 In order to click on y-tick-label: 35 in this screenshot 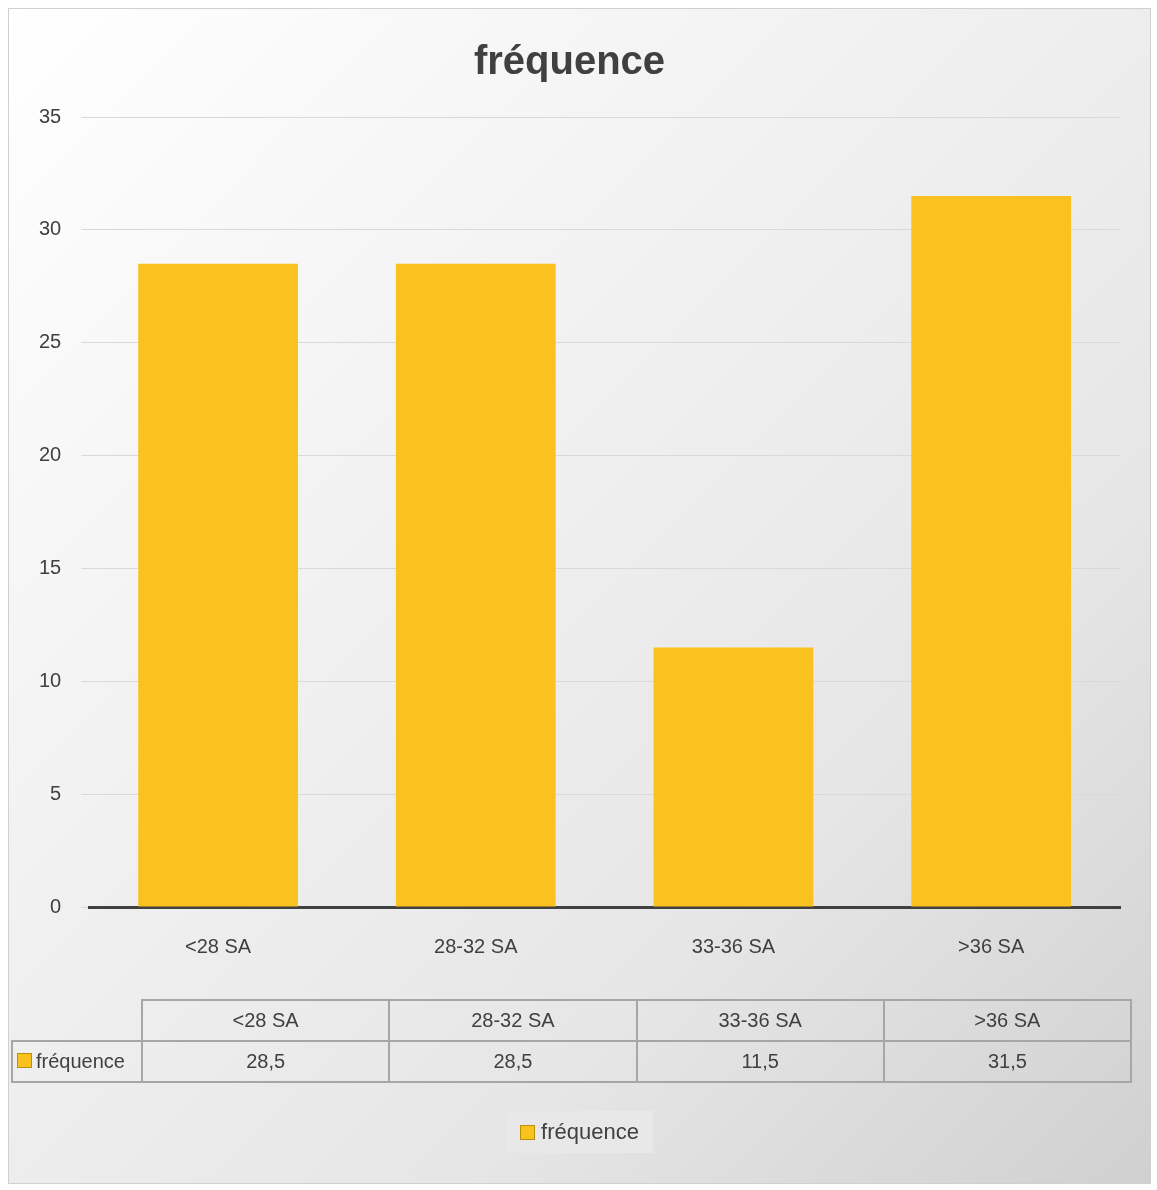, I will do `click(50, 115)`.